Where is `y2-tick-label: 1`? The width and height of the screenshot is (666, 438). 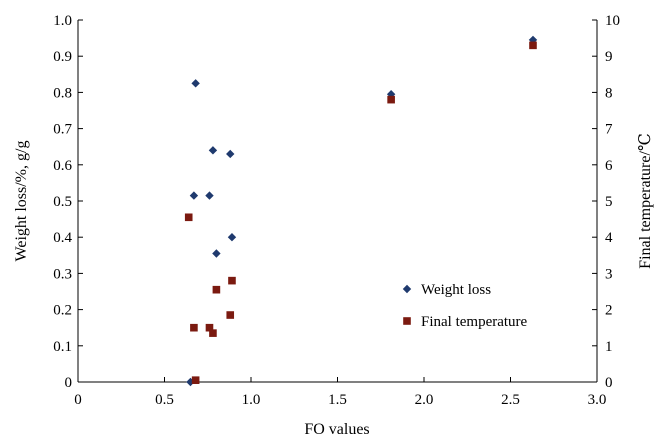 y2-tick-label: 1 is located at coordinates (609, 347).